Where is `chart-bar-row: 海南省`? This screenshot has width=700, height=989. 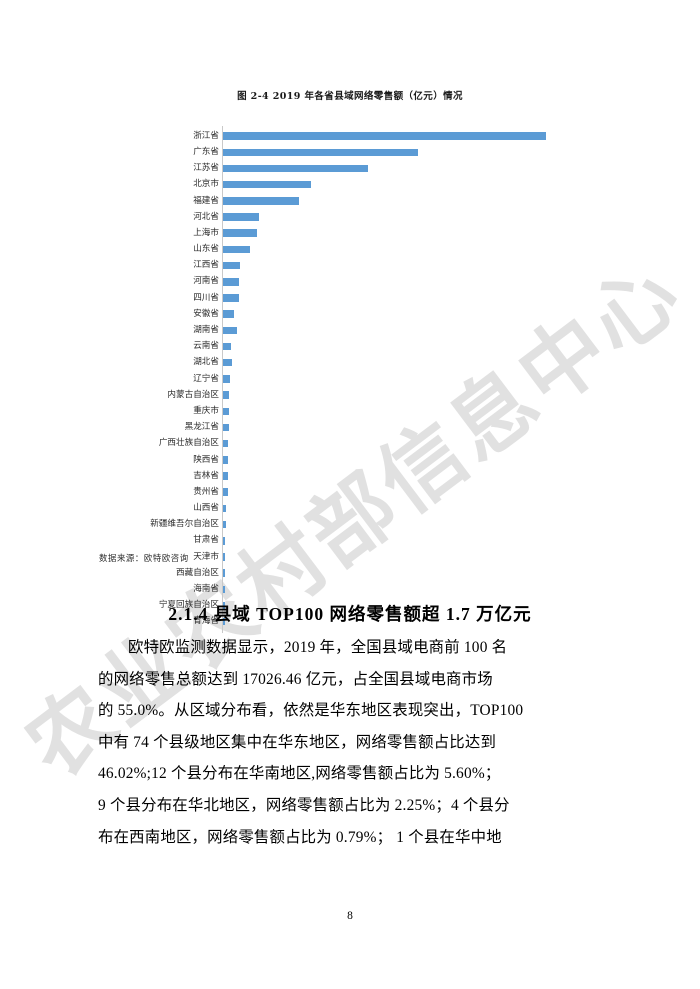
chart-bar-row: 海南省 is located at coordinates (389, 589).